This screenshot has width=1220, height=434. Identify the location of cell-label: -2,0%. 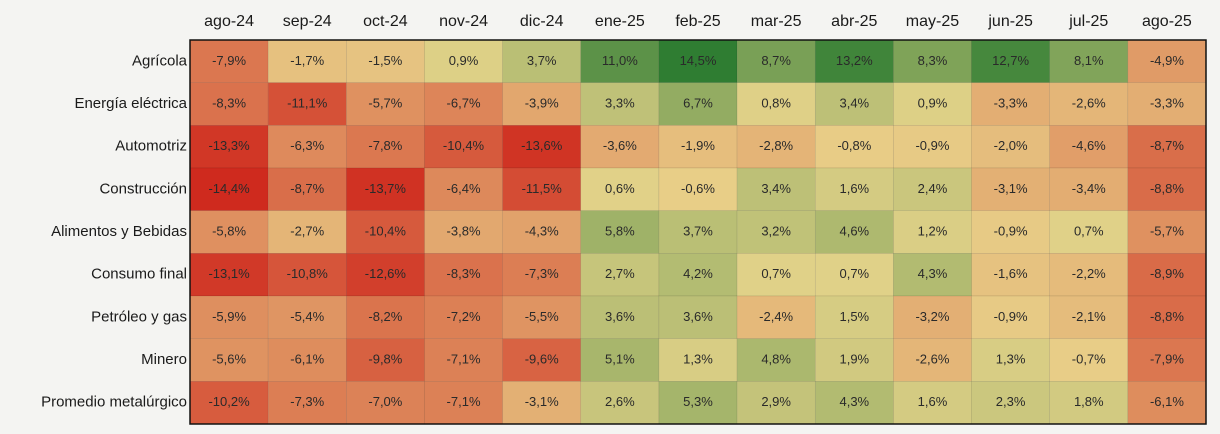
(1011, 145).